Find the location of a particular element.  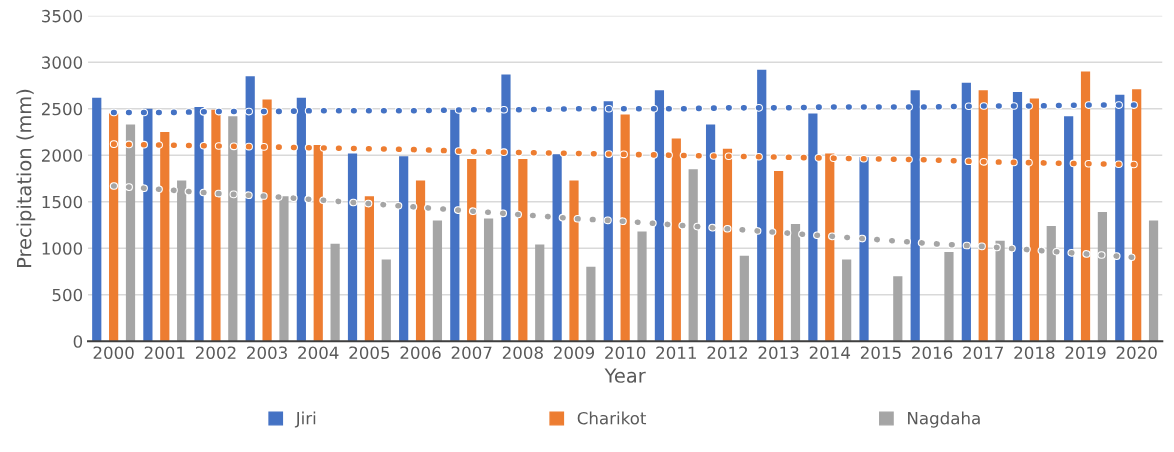

legend-label: Nagdaha is located at coordinates (944, 419).